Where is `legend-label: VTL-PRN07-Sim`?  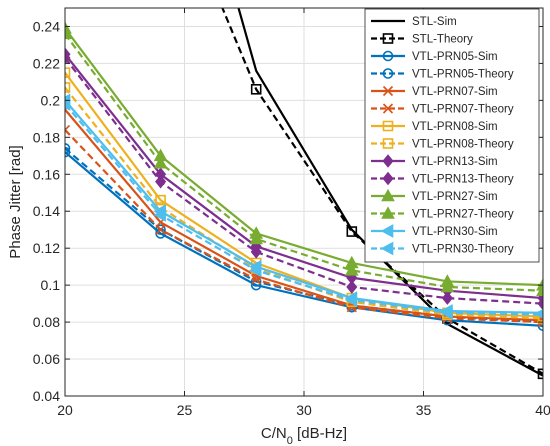 legend-label: VTL-PRN07-Sim is located at coordinates (455, 92).